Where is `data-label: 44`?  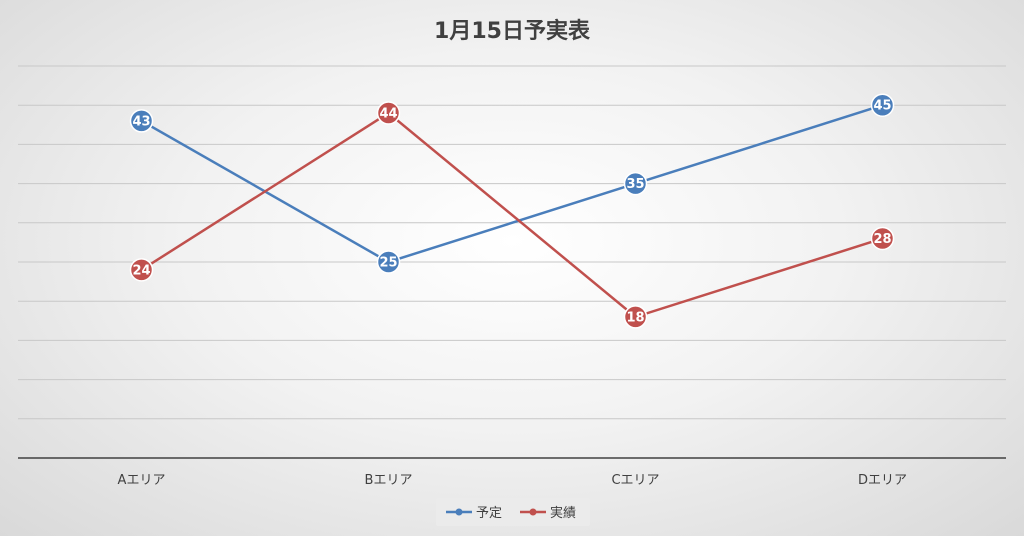 data-label: 44 is located at coordinates (388, 114).